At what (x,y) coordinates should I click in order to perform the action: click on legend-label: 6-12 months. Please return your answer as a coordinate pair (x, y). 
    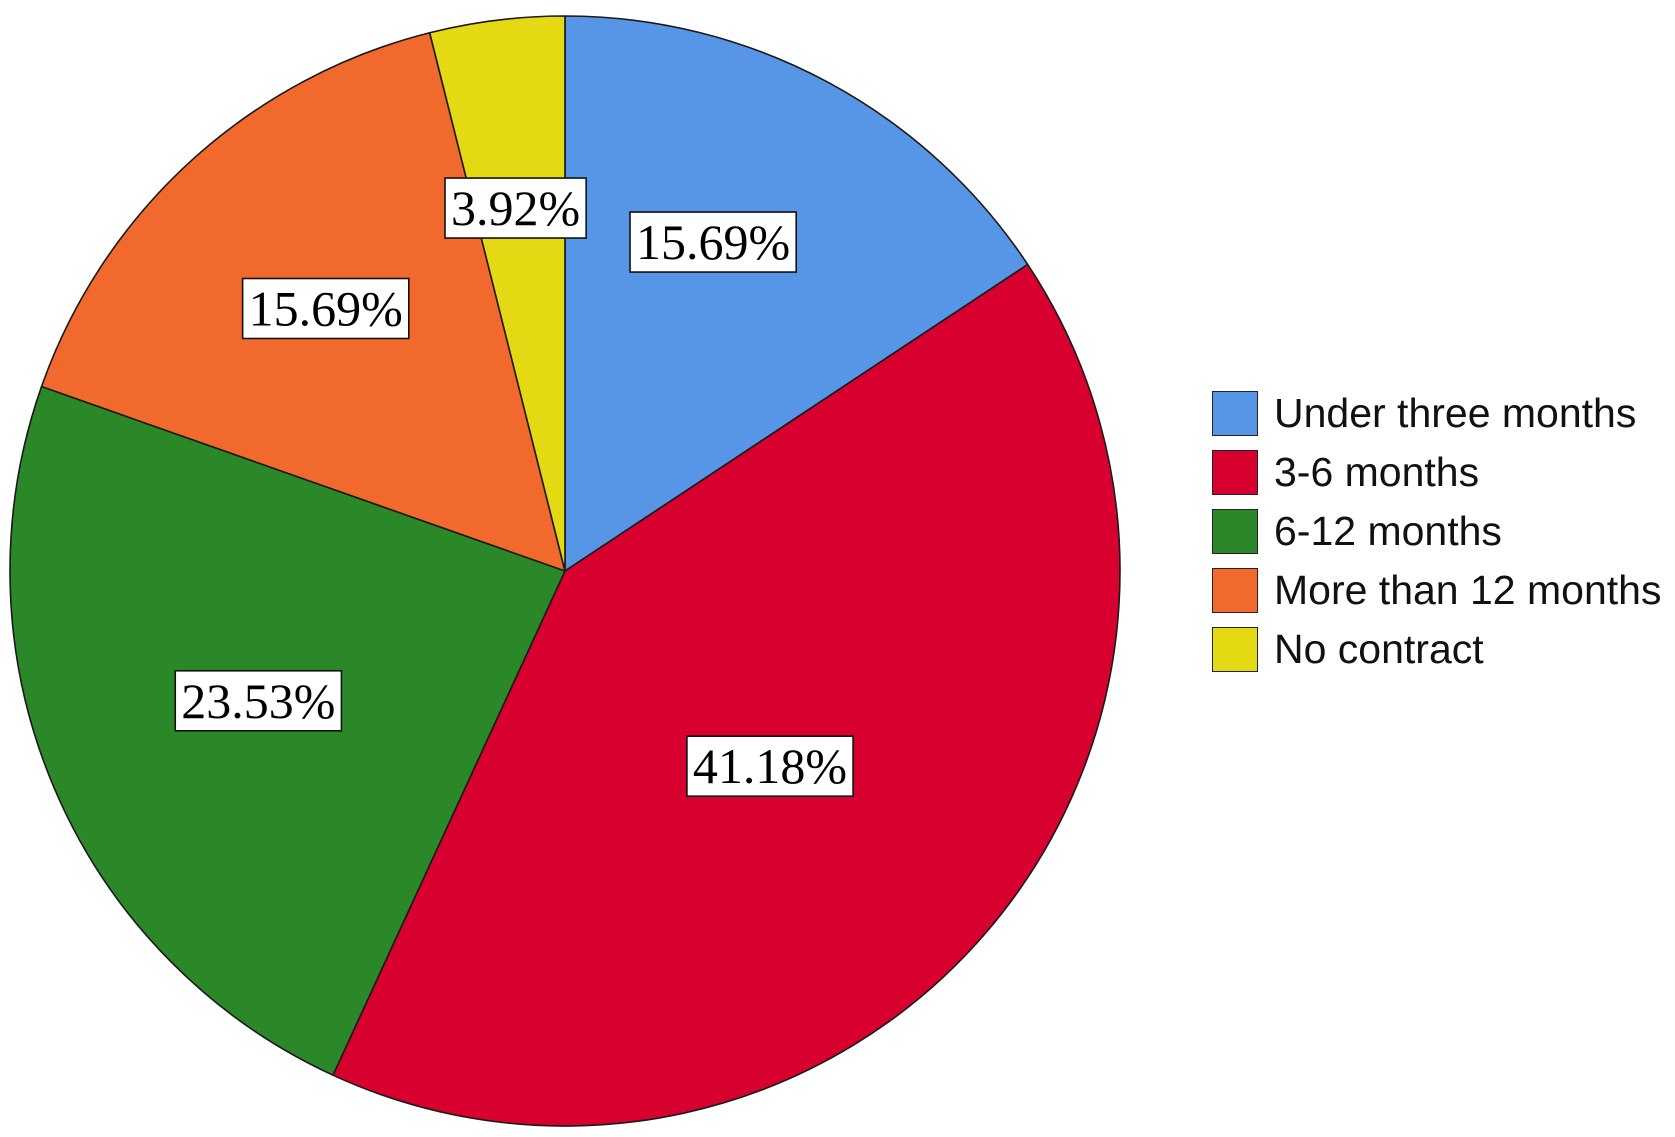
    Looking at the image, I should click on (1388, 531).